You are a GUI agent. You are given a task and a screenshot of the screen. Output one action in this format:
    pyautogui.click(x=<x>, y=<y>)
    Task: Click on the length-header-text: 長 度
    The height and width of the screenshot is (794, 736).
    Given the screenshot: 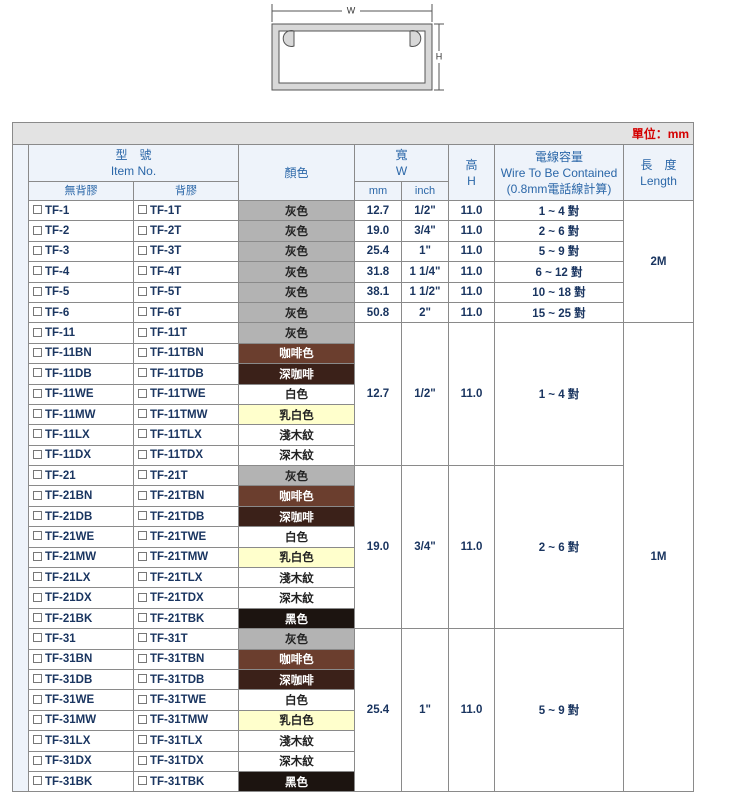 What is the action you would take?
    pyautogui.click(x=658, y=164)
    